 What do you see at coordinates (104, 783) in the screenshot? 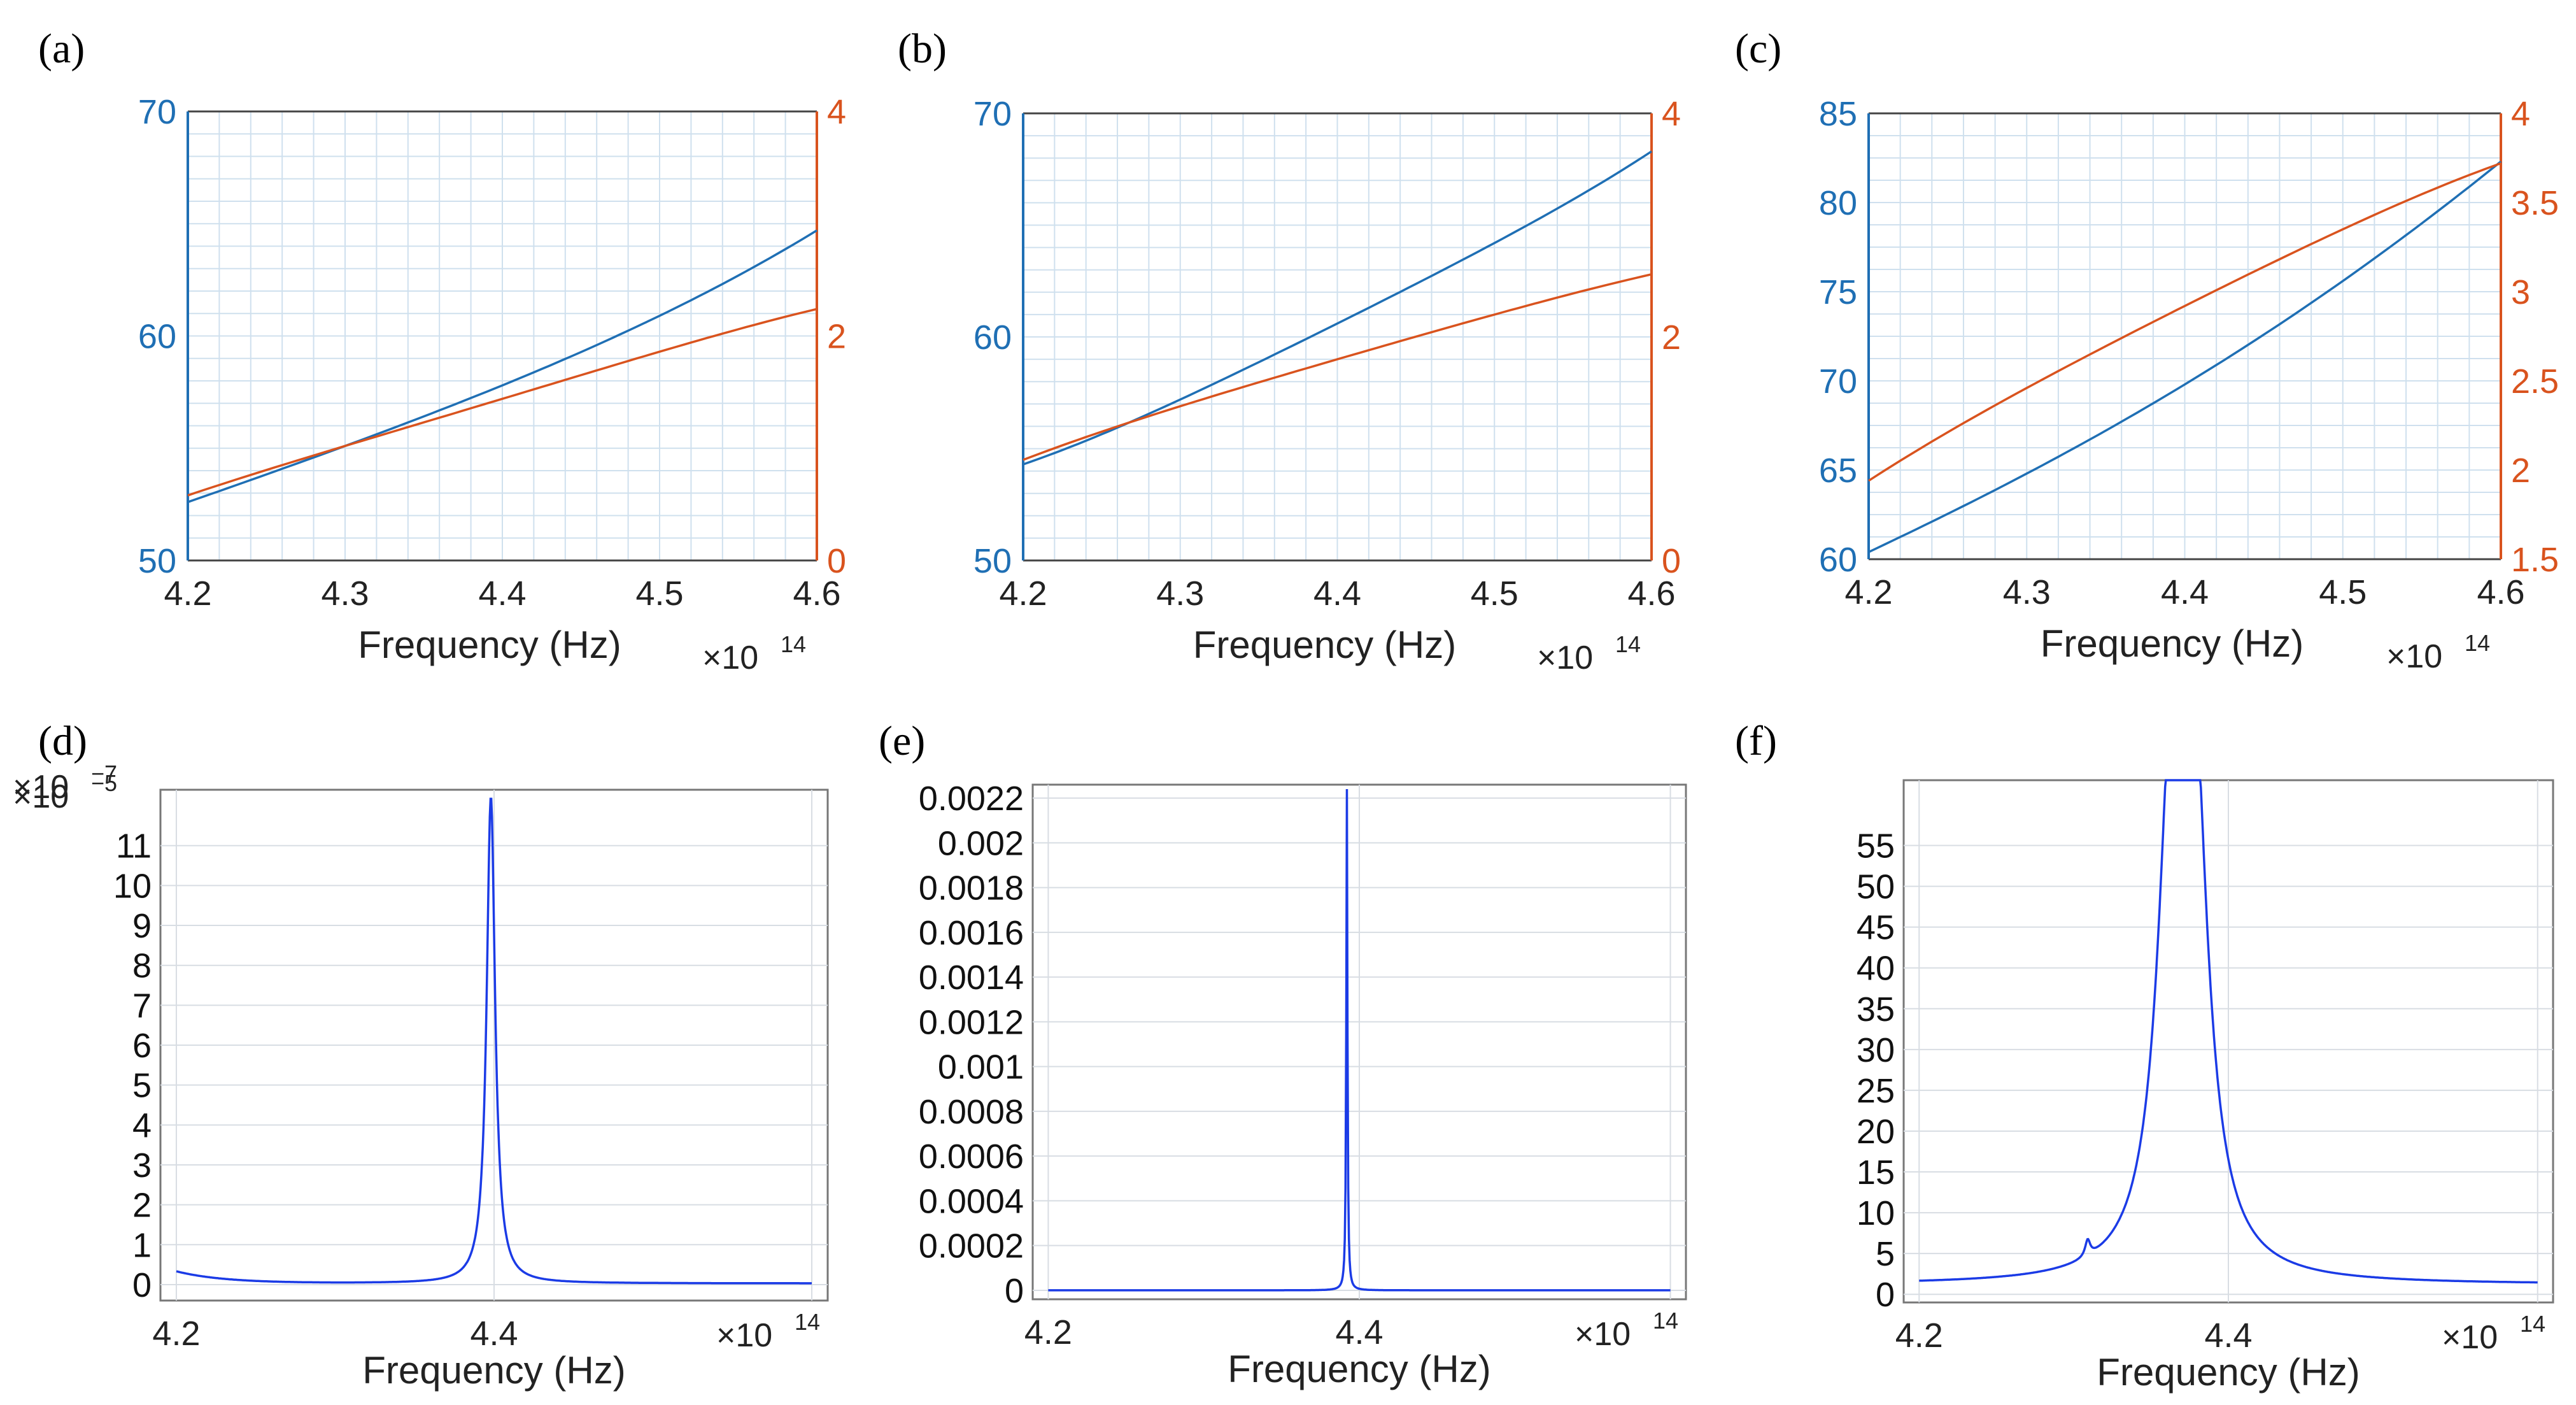
I see `y-multiplier-exponent: −5` at bounding box center [104, 783].